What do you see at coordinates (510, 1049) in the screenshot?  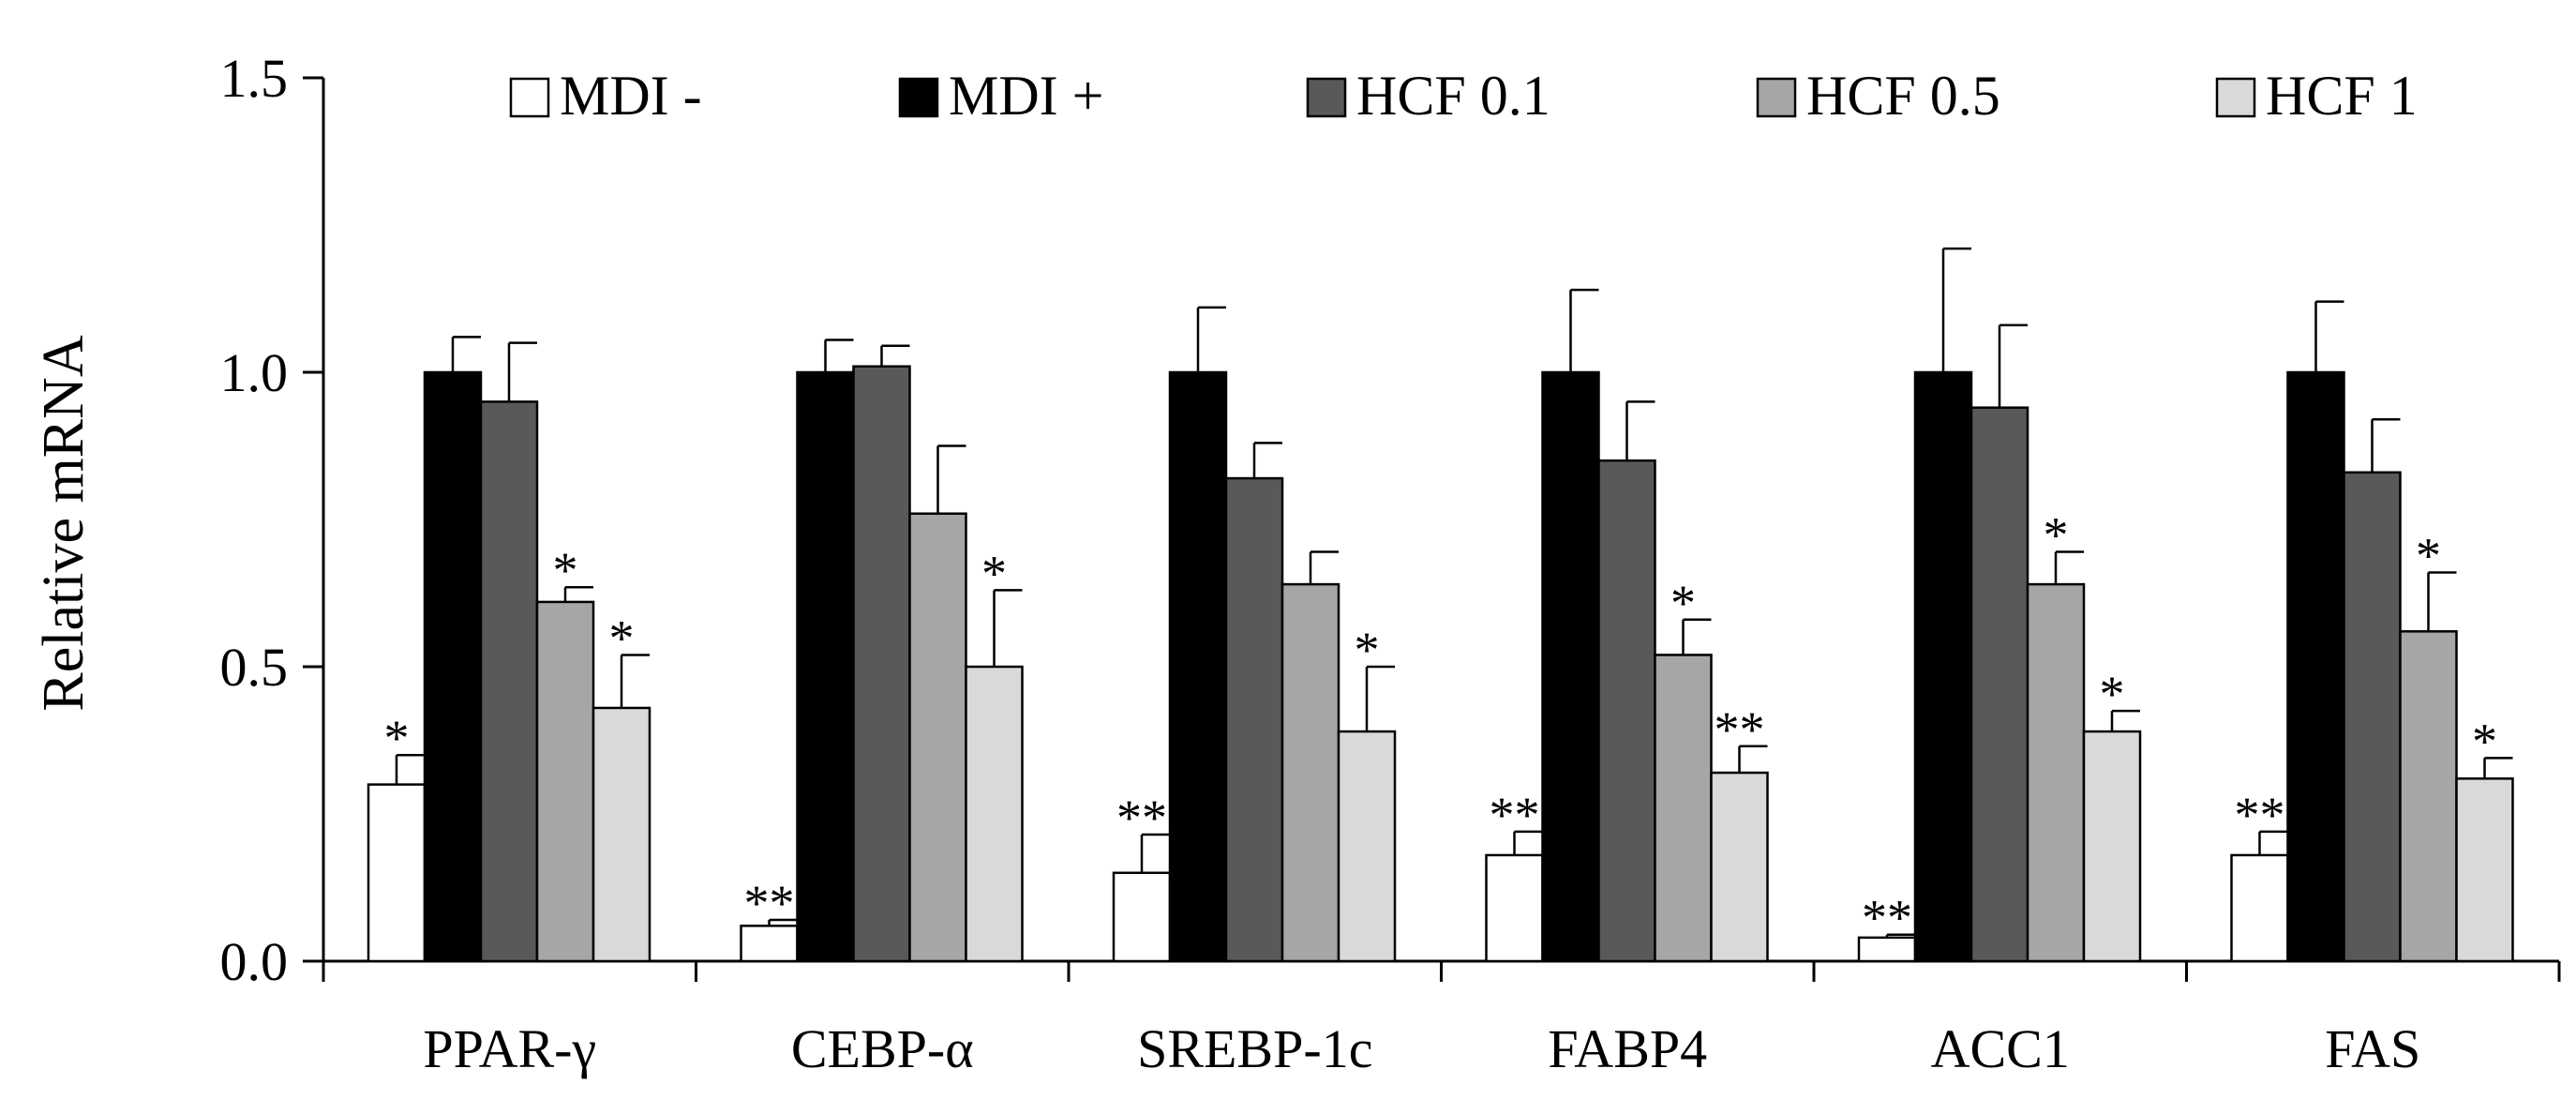 I see `x-tick-label: PPAR-γ` at bounding box center [510, 1049].